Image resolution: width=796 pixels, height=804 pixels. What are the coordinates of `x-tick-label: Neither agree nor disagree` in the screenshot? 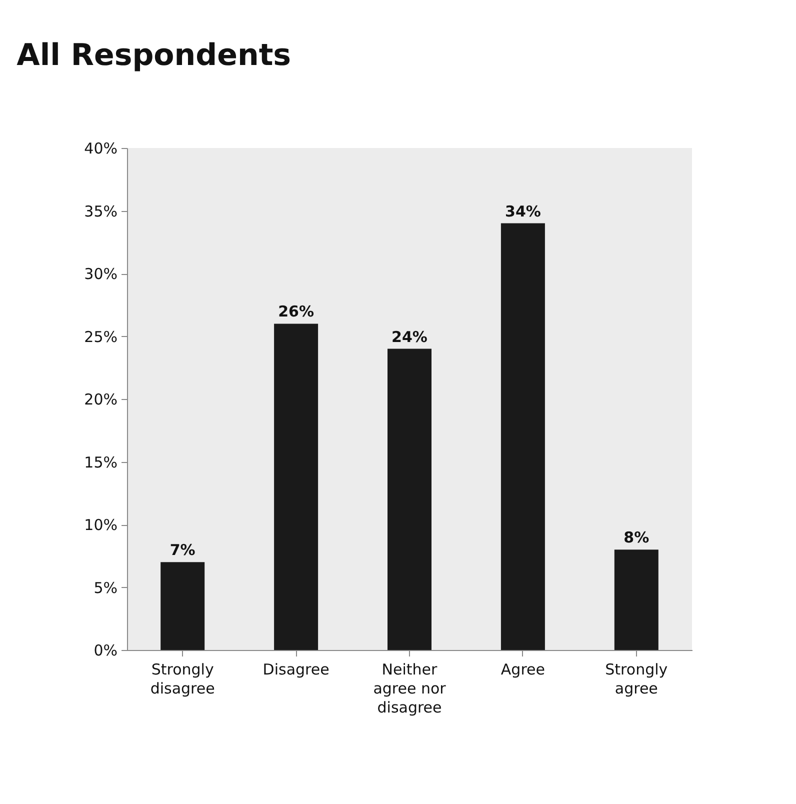 It's located at (410, 688).